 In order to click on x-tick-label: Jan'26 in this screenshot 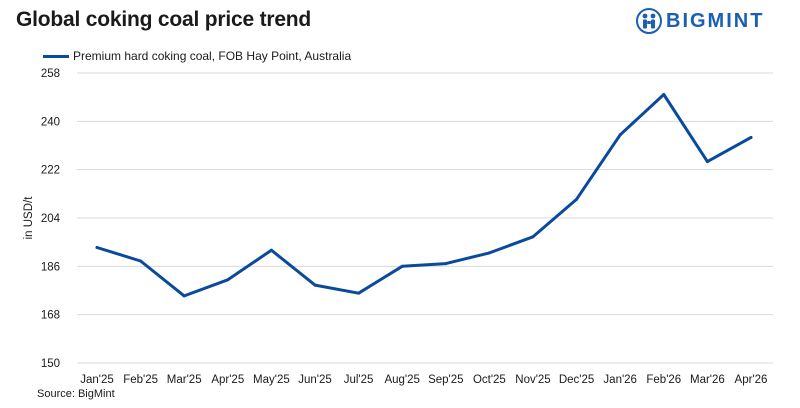, I will do `click(620, 380)`.